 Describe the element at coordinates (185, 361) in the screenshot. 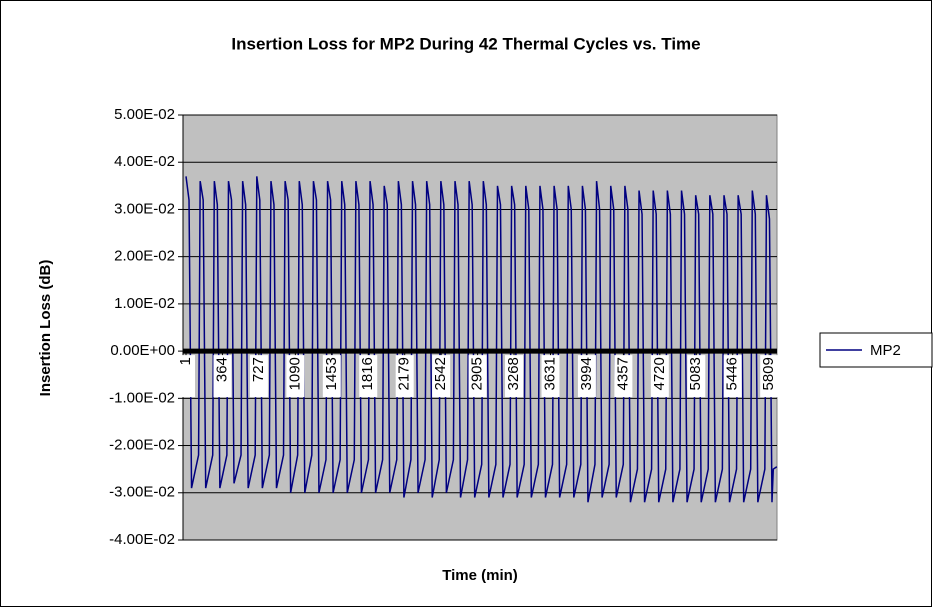

I see `x-tick-label: 1` at that location.